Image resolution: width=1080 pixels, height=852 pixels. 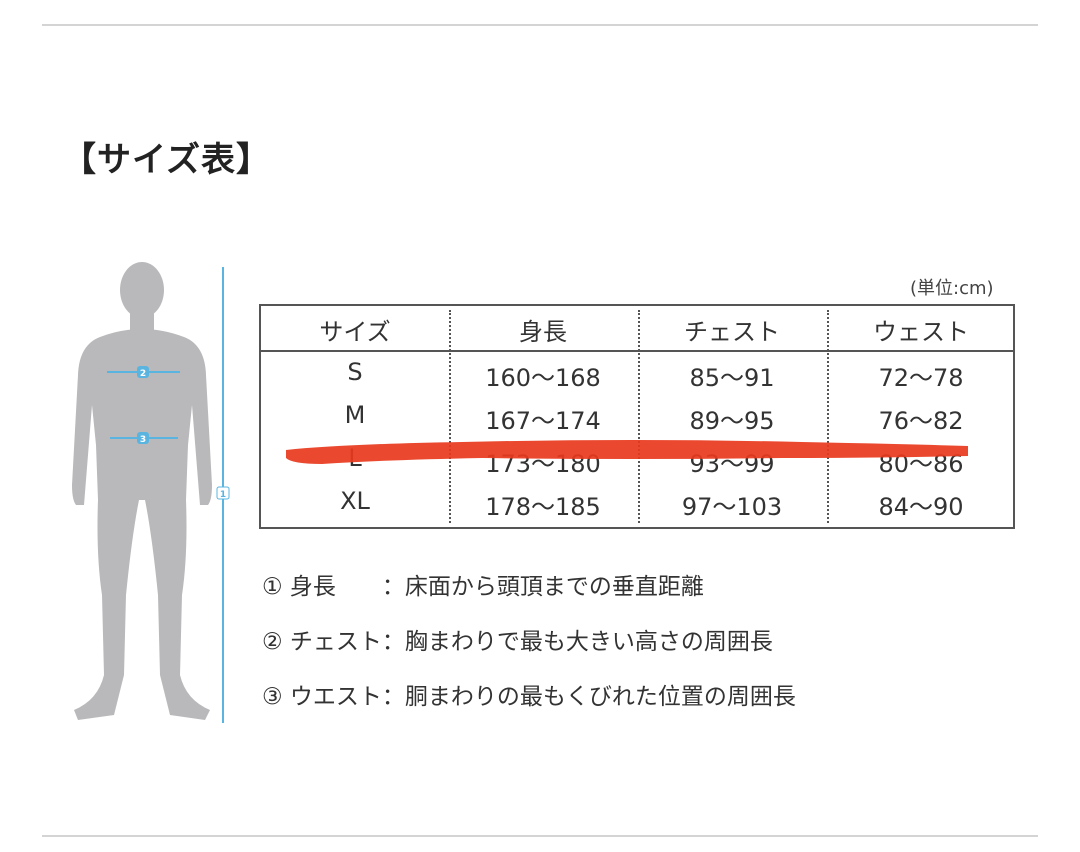 What do you see at coordinates (921, 332) in the screenshot?
I see `column-header: ウェスト` at bounding box center [921, 332].